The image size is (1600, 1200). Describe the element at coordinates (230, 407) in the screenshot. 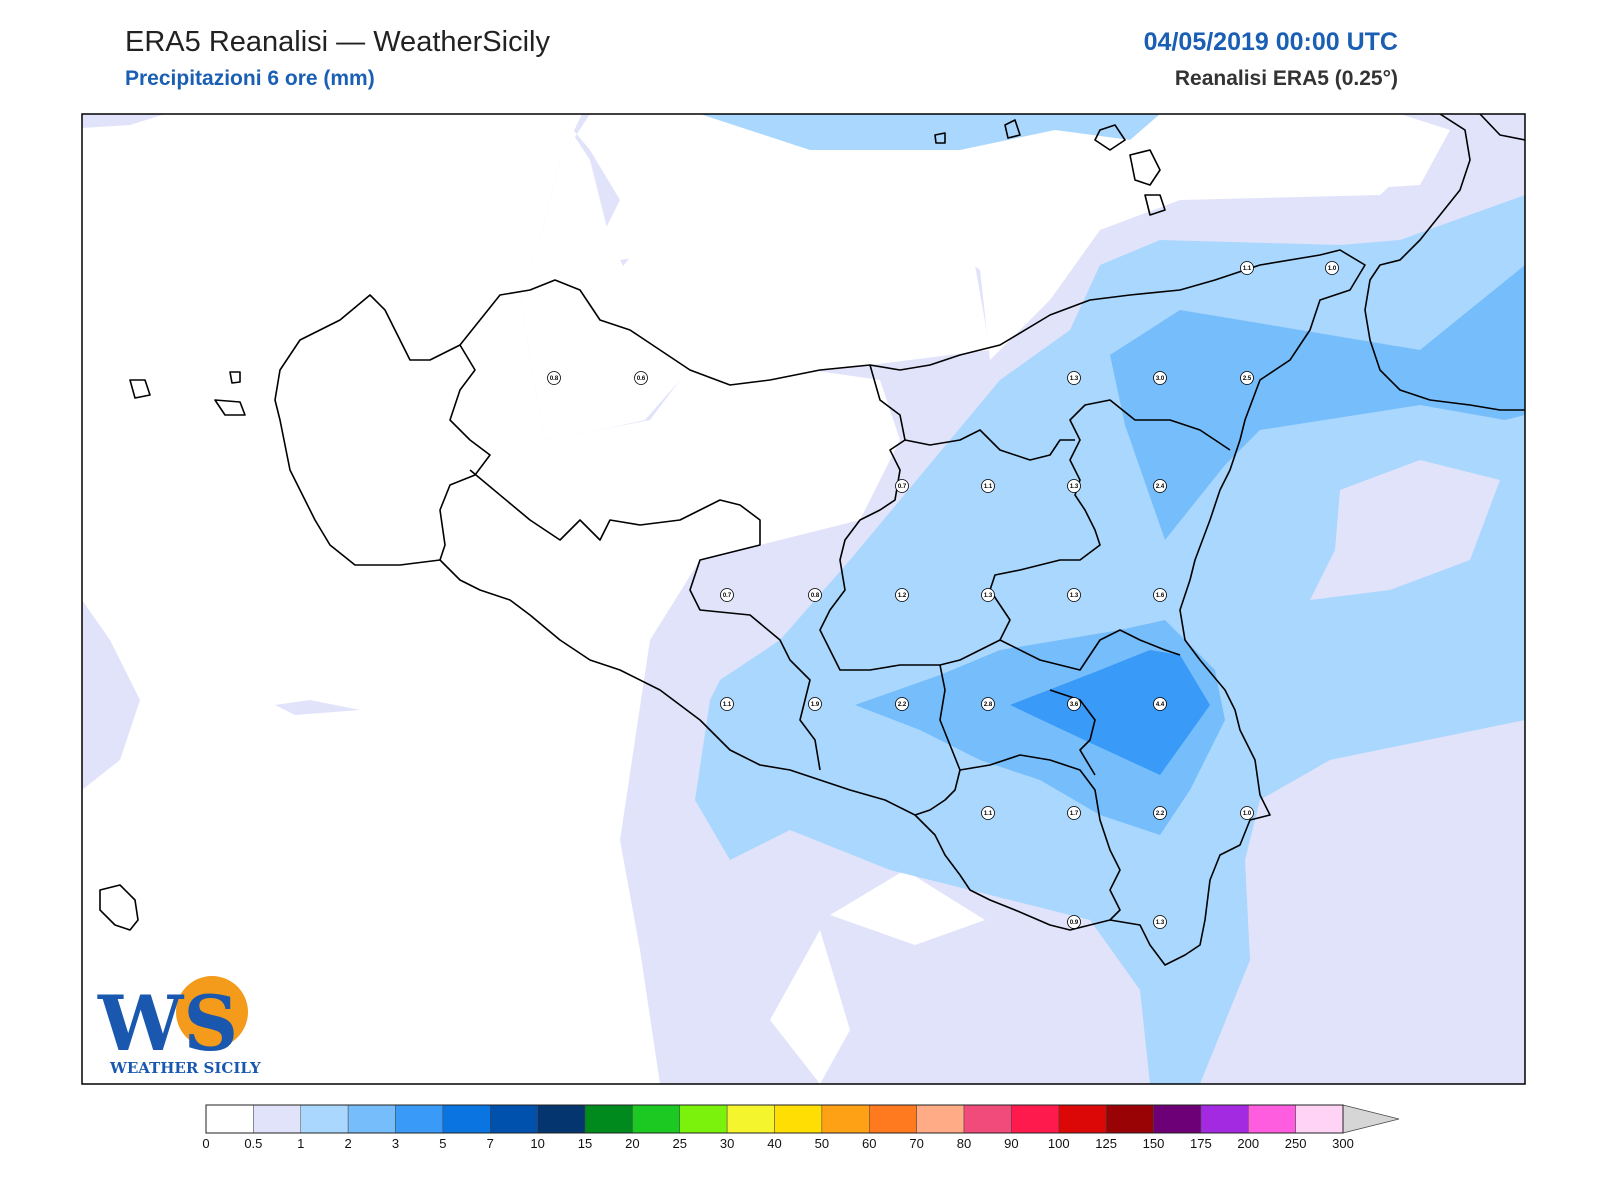

I see `island-favignana` at that location.